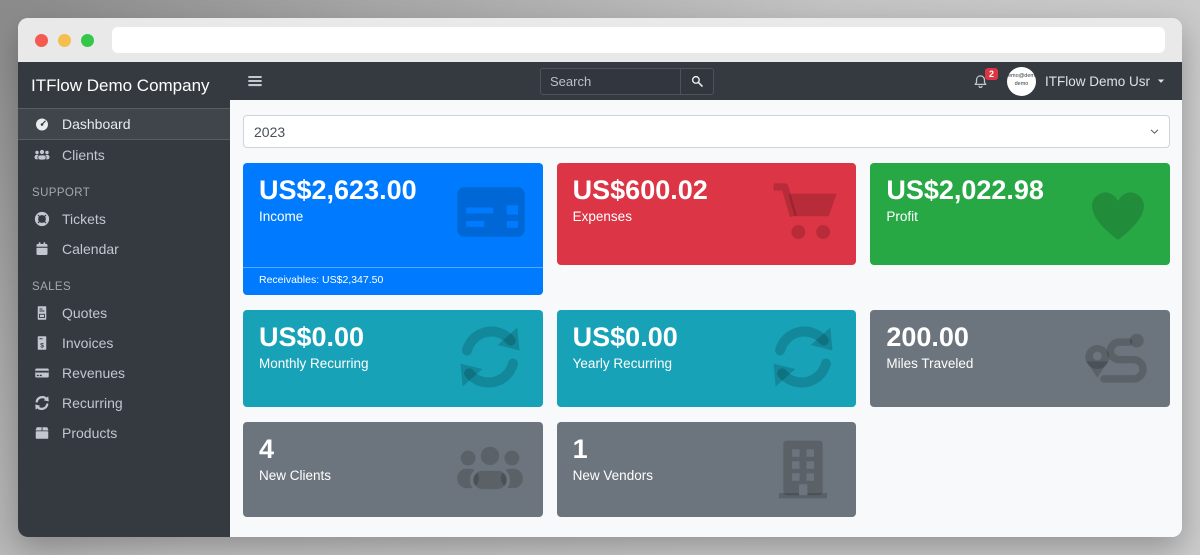 This screenshot has width=1200, height=555. What do you see at coordinates (42, 249) in the screenshot?
I see `calendar-icon` at bounding box center [42, 249].